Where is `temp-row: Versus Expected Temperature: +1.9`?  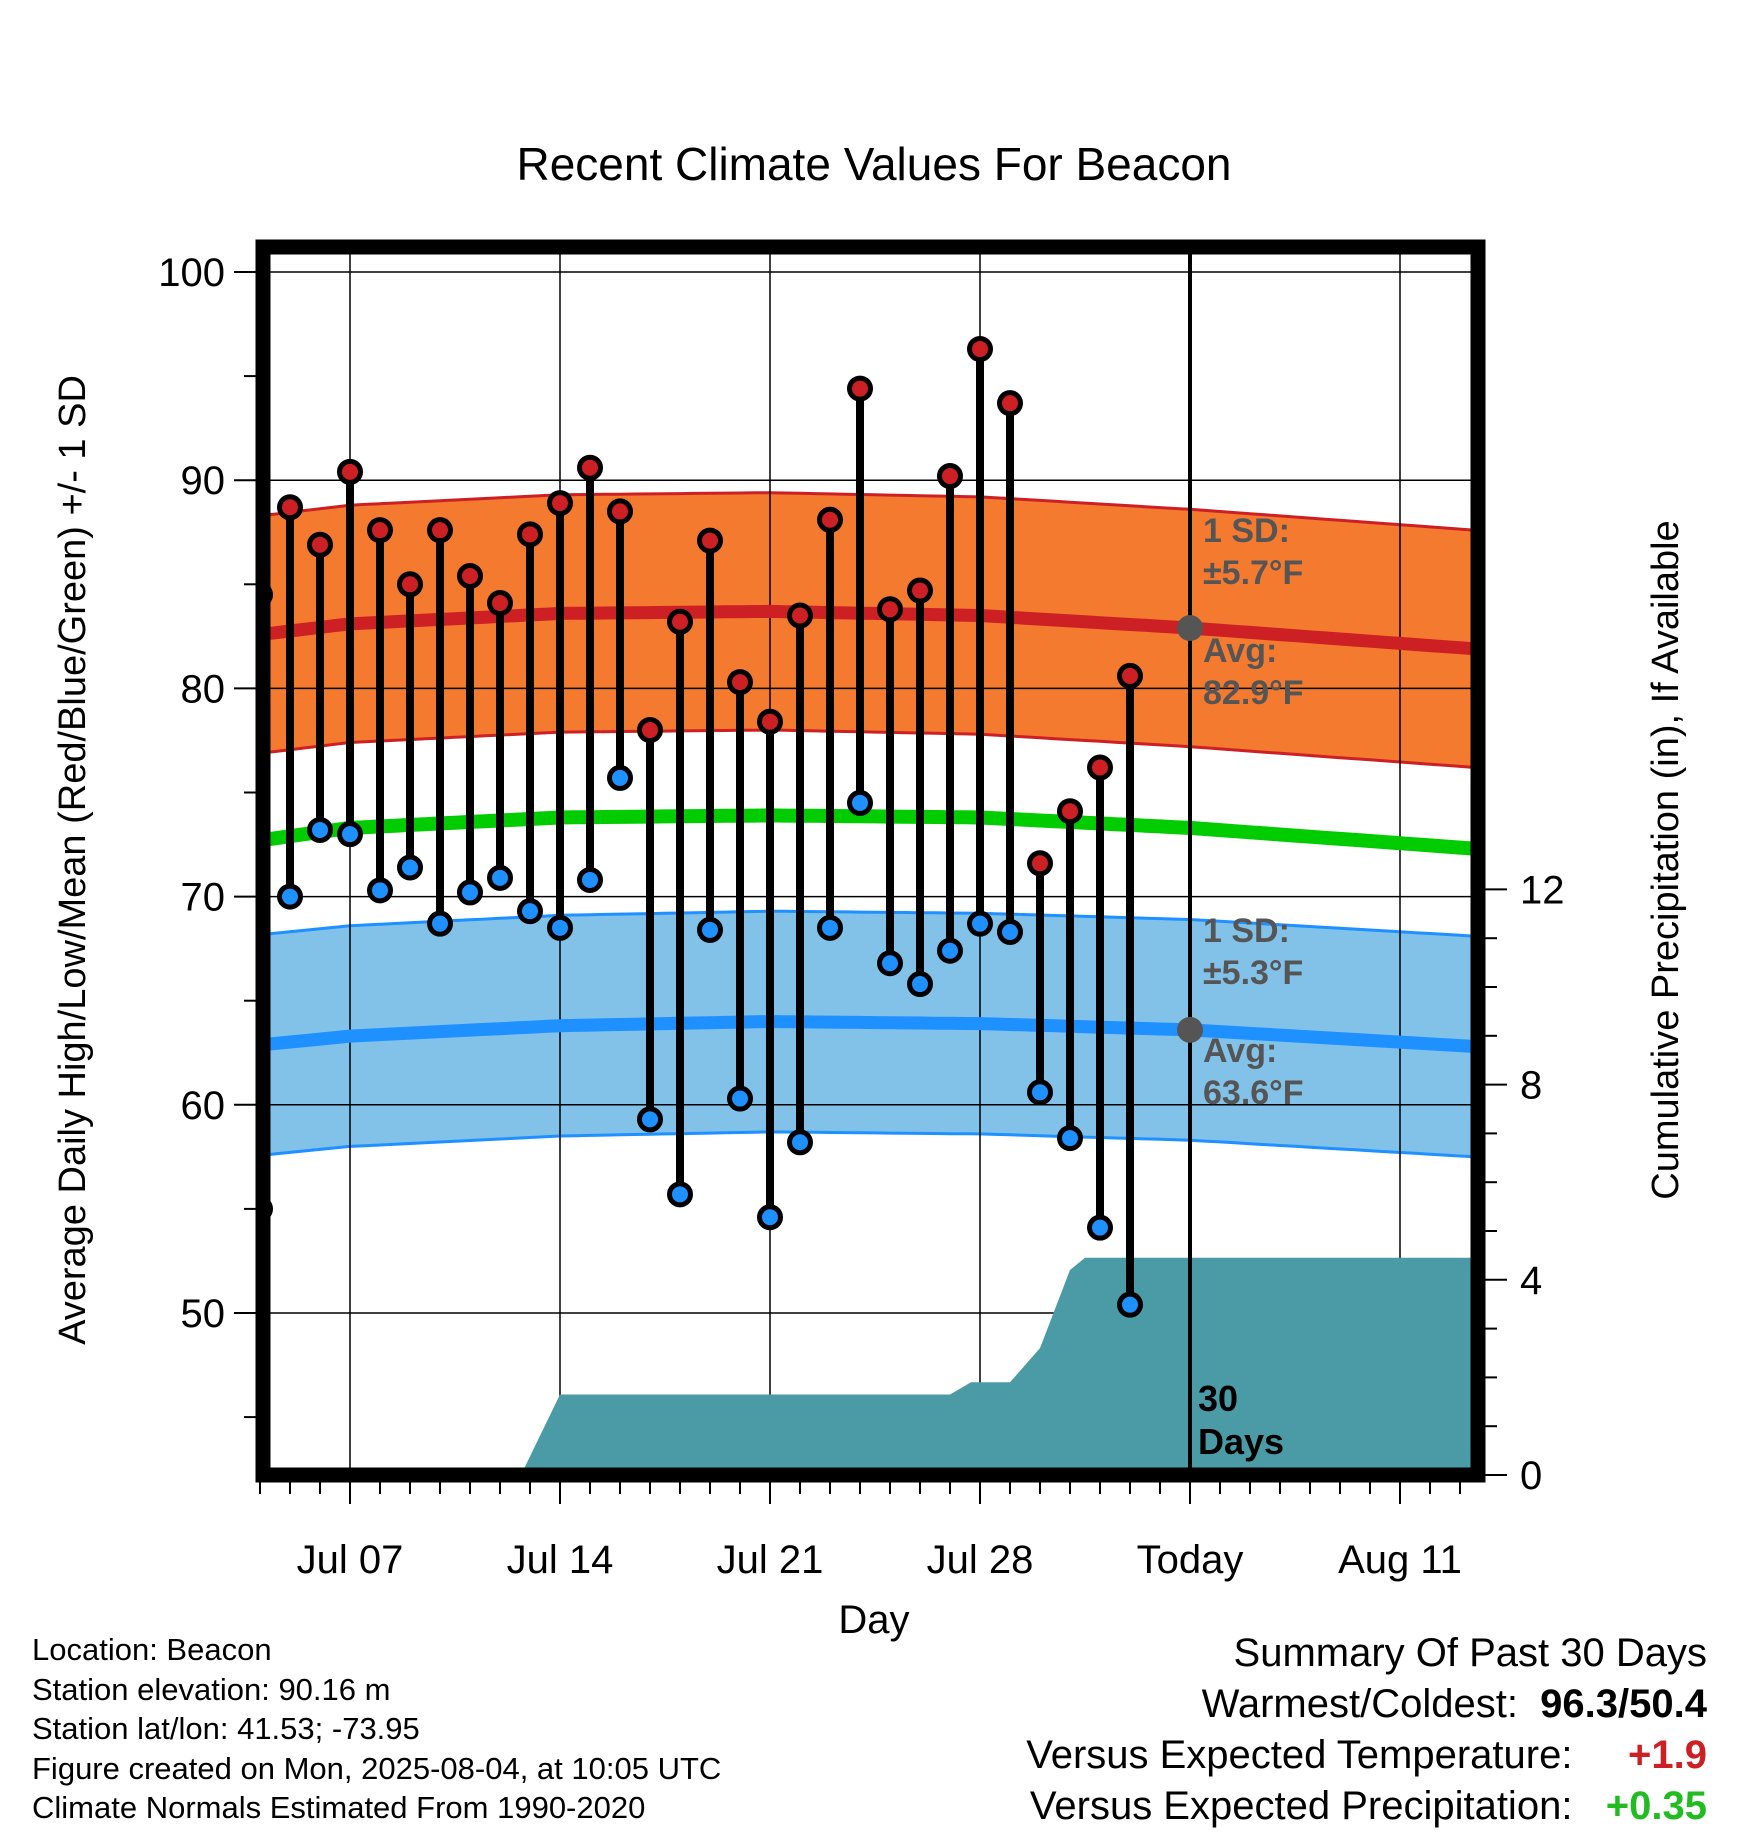 temp-row: Versus Expected Temperature: +1.9 is located at coordinates (1366, 1755).